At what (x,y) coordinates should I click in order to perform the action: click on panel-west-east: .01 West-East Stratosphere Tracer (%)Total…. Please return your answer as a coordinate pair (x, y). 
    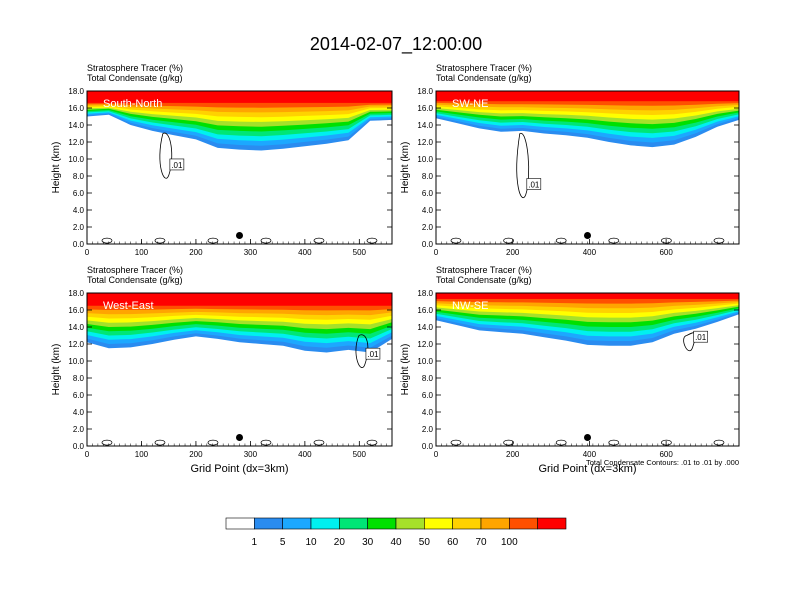
    Looking at the image, I should click on (222, 370).